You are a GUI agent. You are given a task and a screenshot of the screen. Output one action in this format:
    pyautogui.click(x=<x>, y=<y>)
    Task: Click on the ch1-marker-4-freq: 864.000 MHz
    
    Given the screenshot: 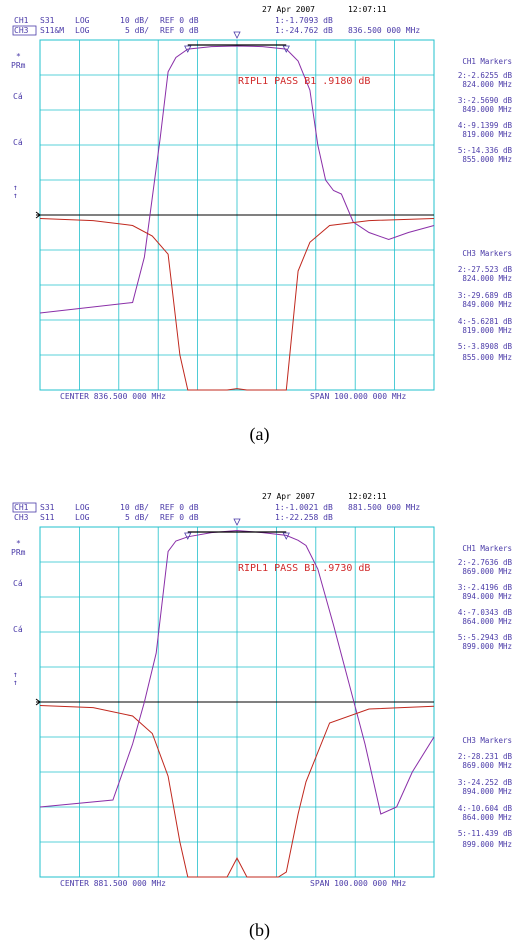 What is the action you would take?
    pyautogui.click(x=487, y=621)
    